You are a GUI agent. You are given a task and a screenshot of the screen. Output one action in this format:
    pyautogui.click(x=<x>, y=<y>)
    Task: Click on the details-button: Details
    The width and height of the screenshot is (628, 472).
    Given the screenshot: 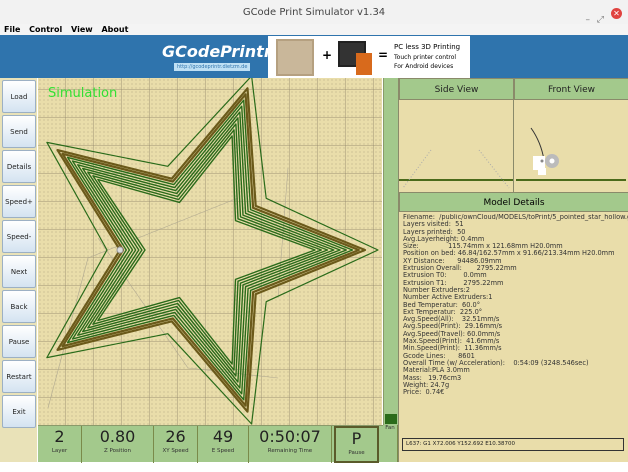 What is the action you would take?
    pyautogui.click(x=19, y=166)
    